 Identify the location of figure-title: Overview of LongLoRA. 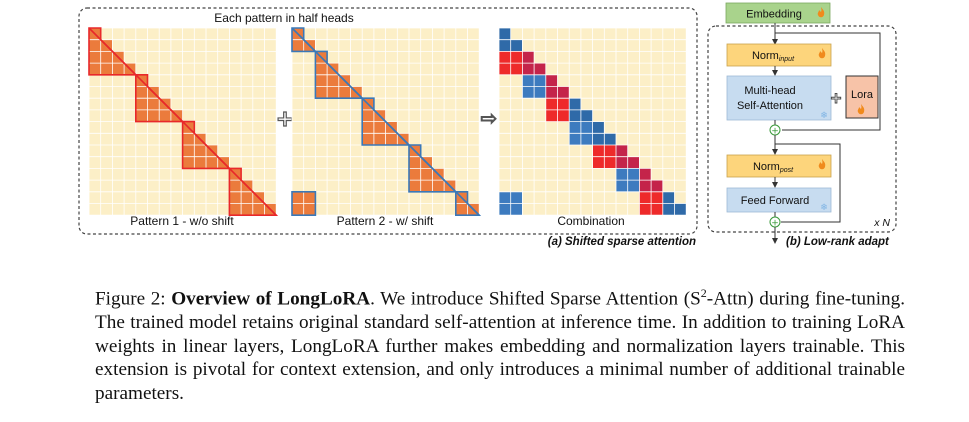
(271, 299).